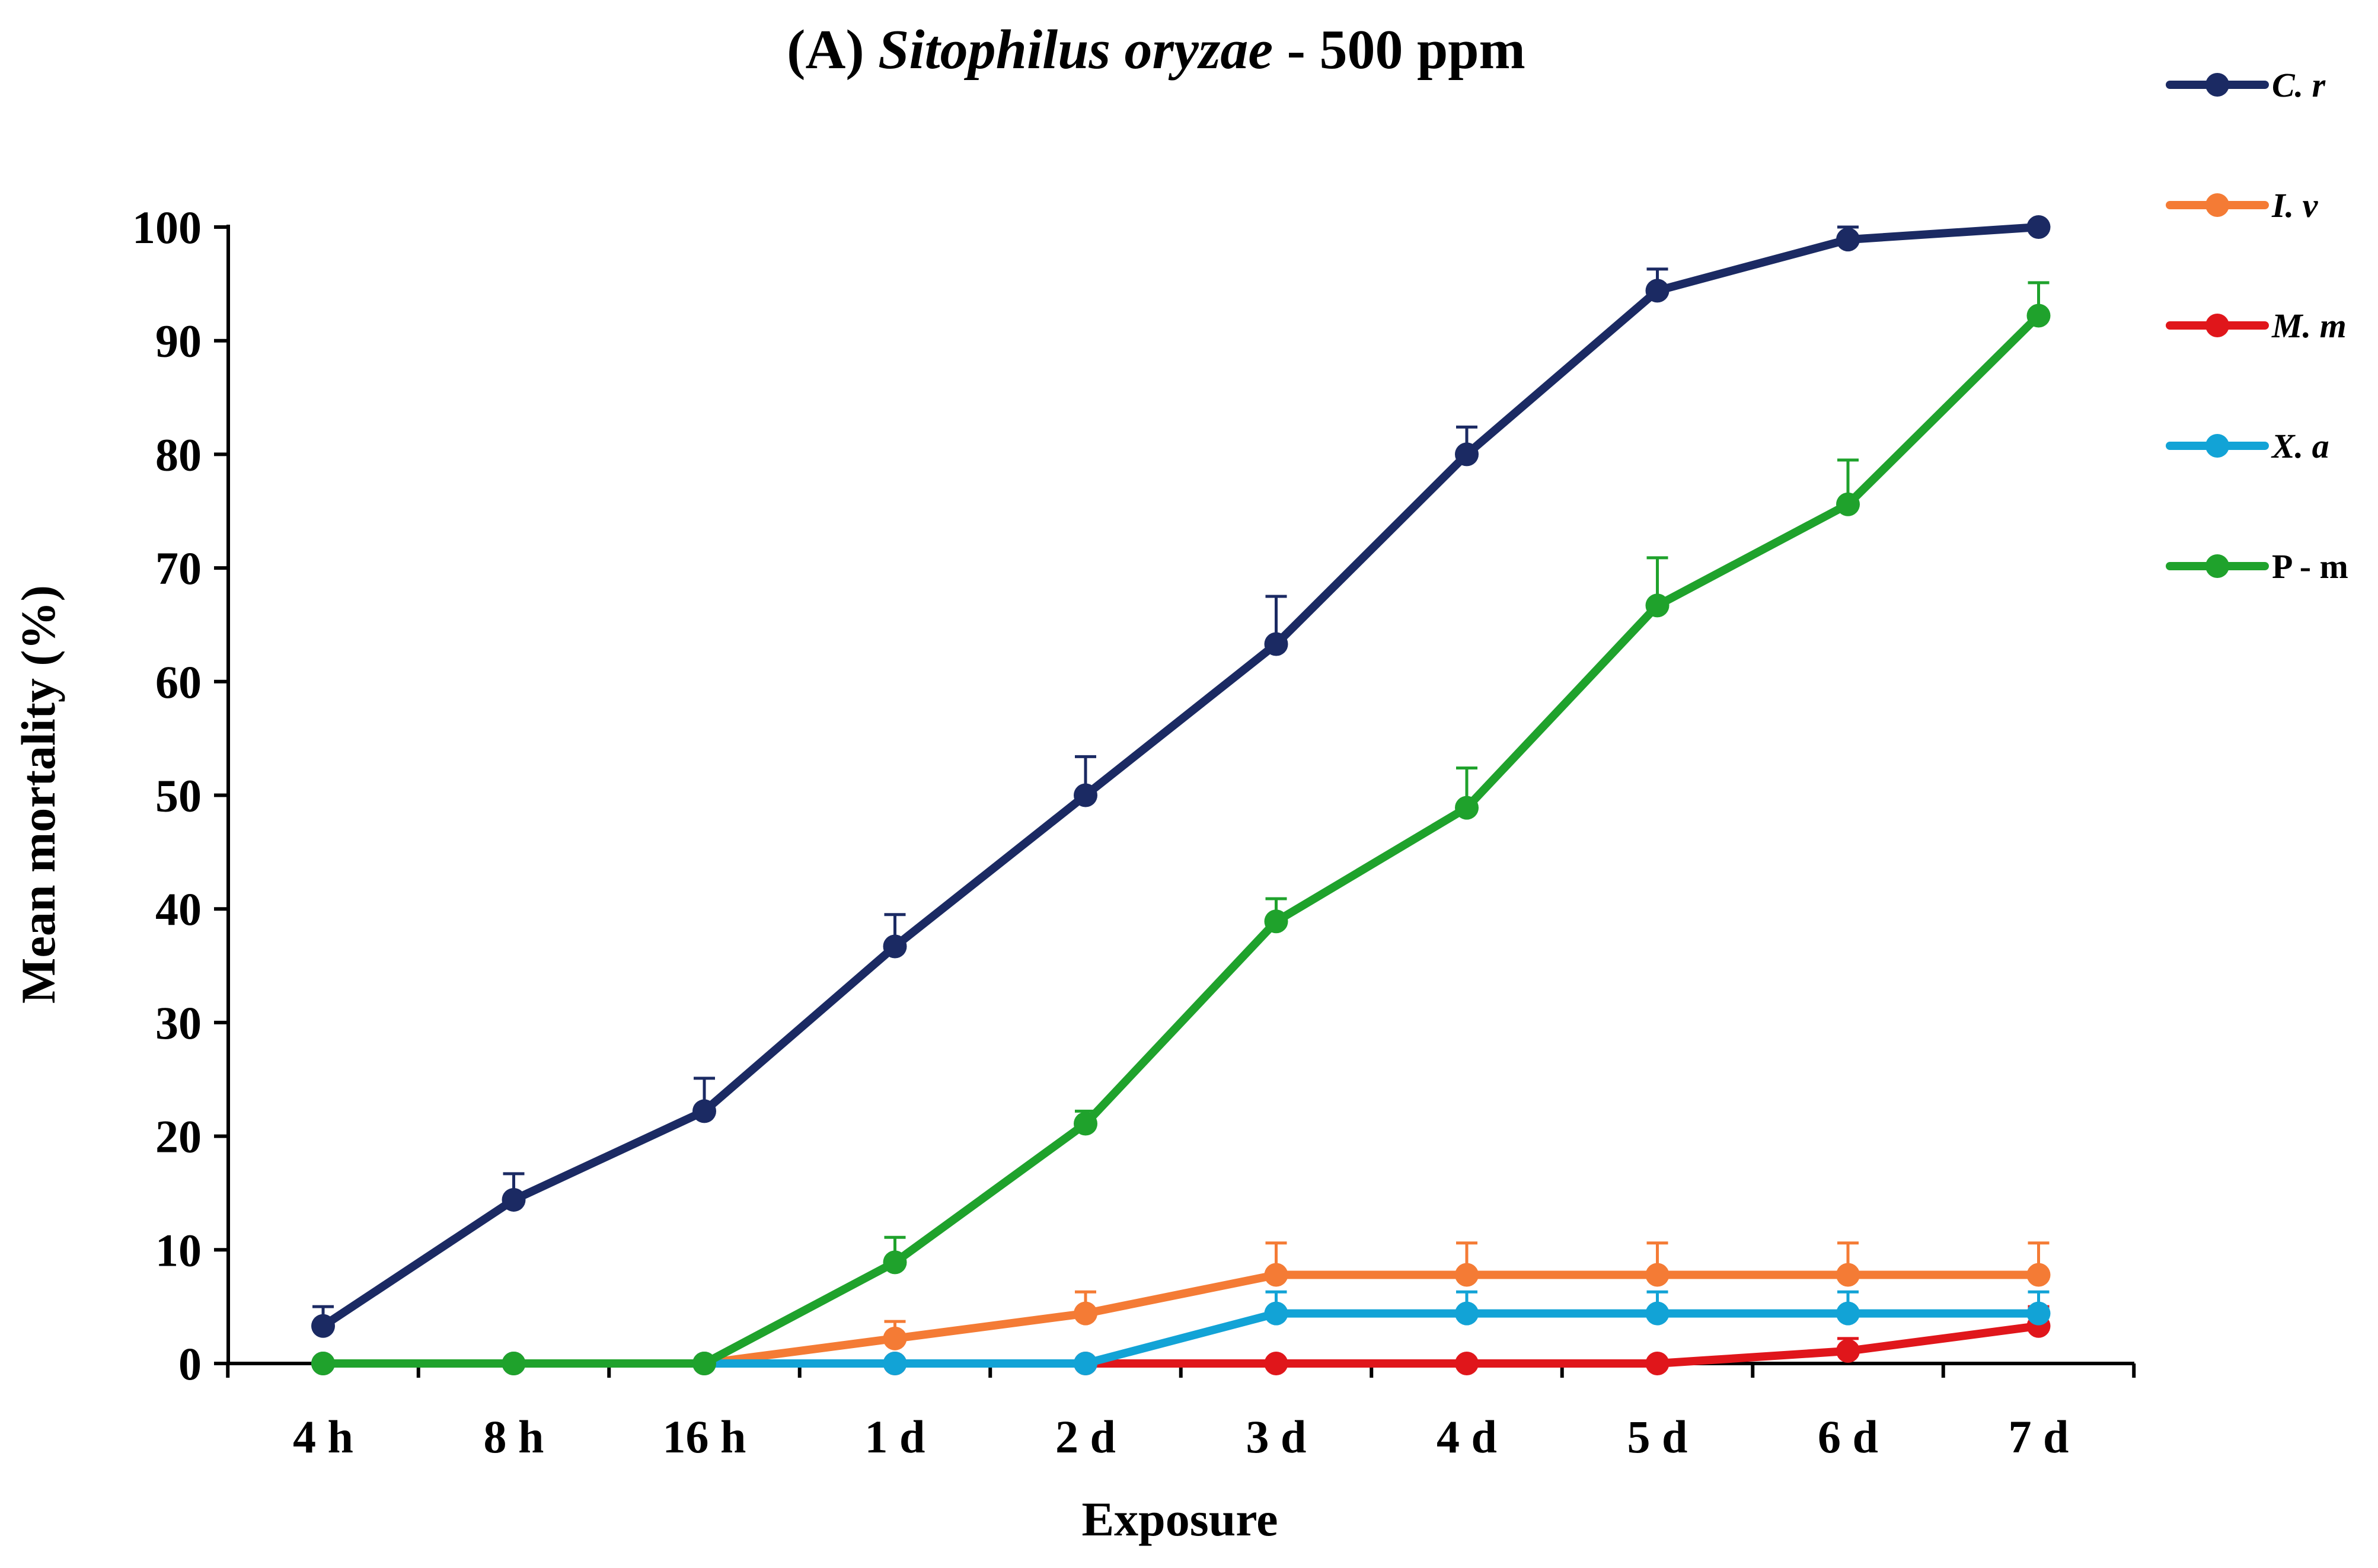 This screenshot has width=2378, height=1568. I want to click on y-tick-label: 30, so click(179, 1023).